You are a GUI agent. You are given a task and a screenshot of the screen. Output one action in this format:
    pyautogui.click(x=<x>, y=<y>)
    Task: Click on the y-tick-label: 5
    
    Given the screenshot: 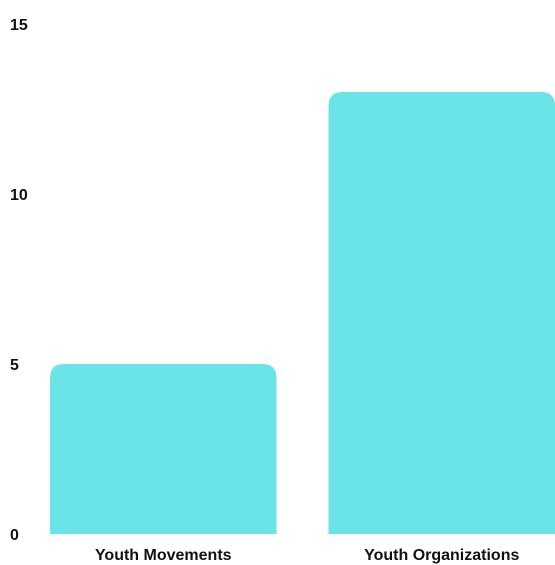 What is the action you would take?
    pyautogui.click(x=14, y=365)
    